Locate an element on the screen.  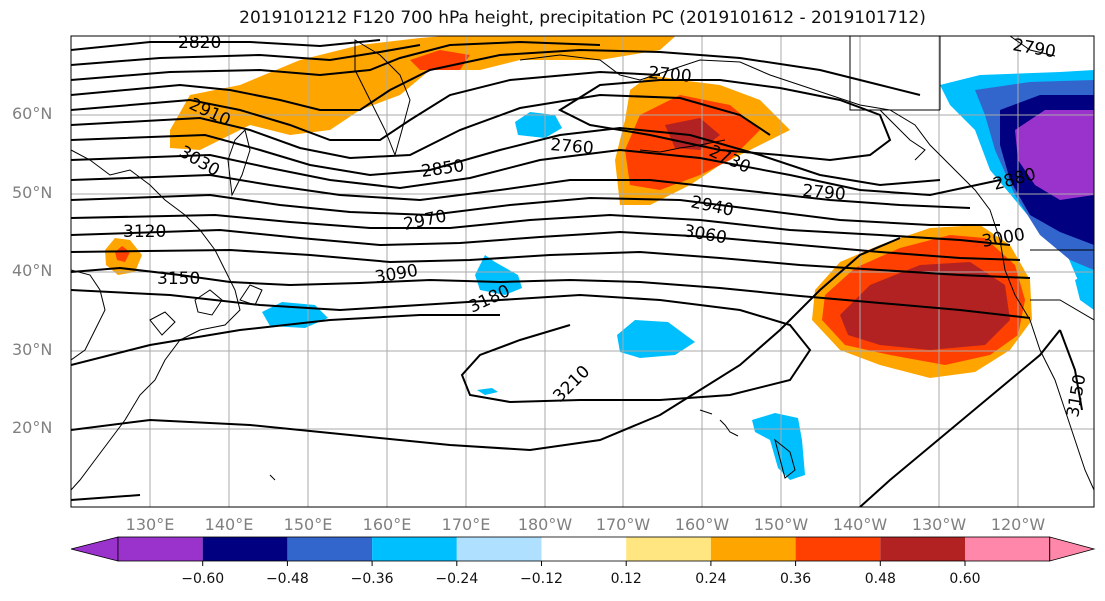
colorbar-tick-label: −0.36 is located at coordinates (372, 579).